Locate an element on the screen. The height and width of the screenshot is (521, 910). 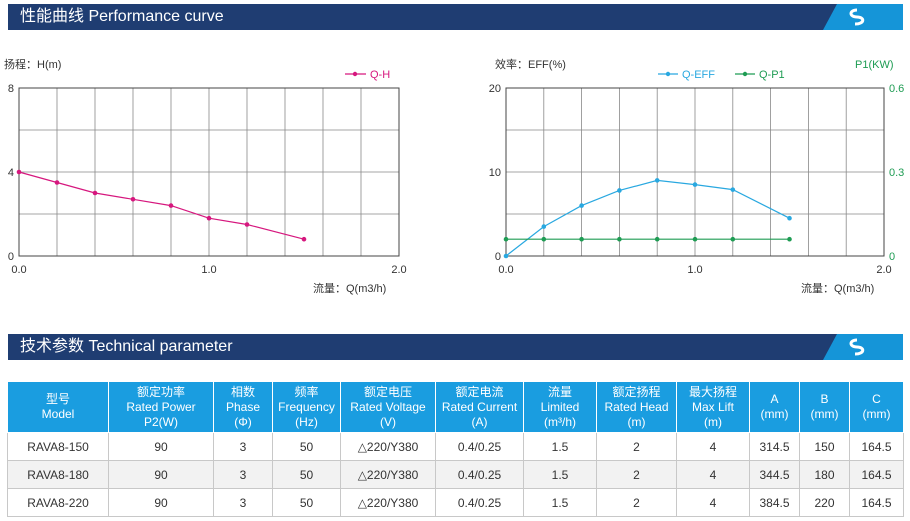
column-header-line: 额定电流 is located at coordinates (479, 391).